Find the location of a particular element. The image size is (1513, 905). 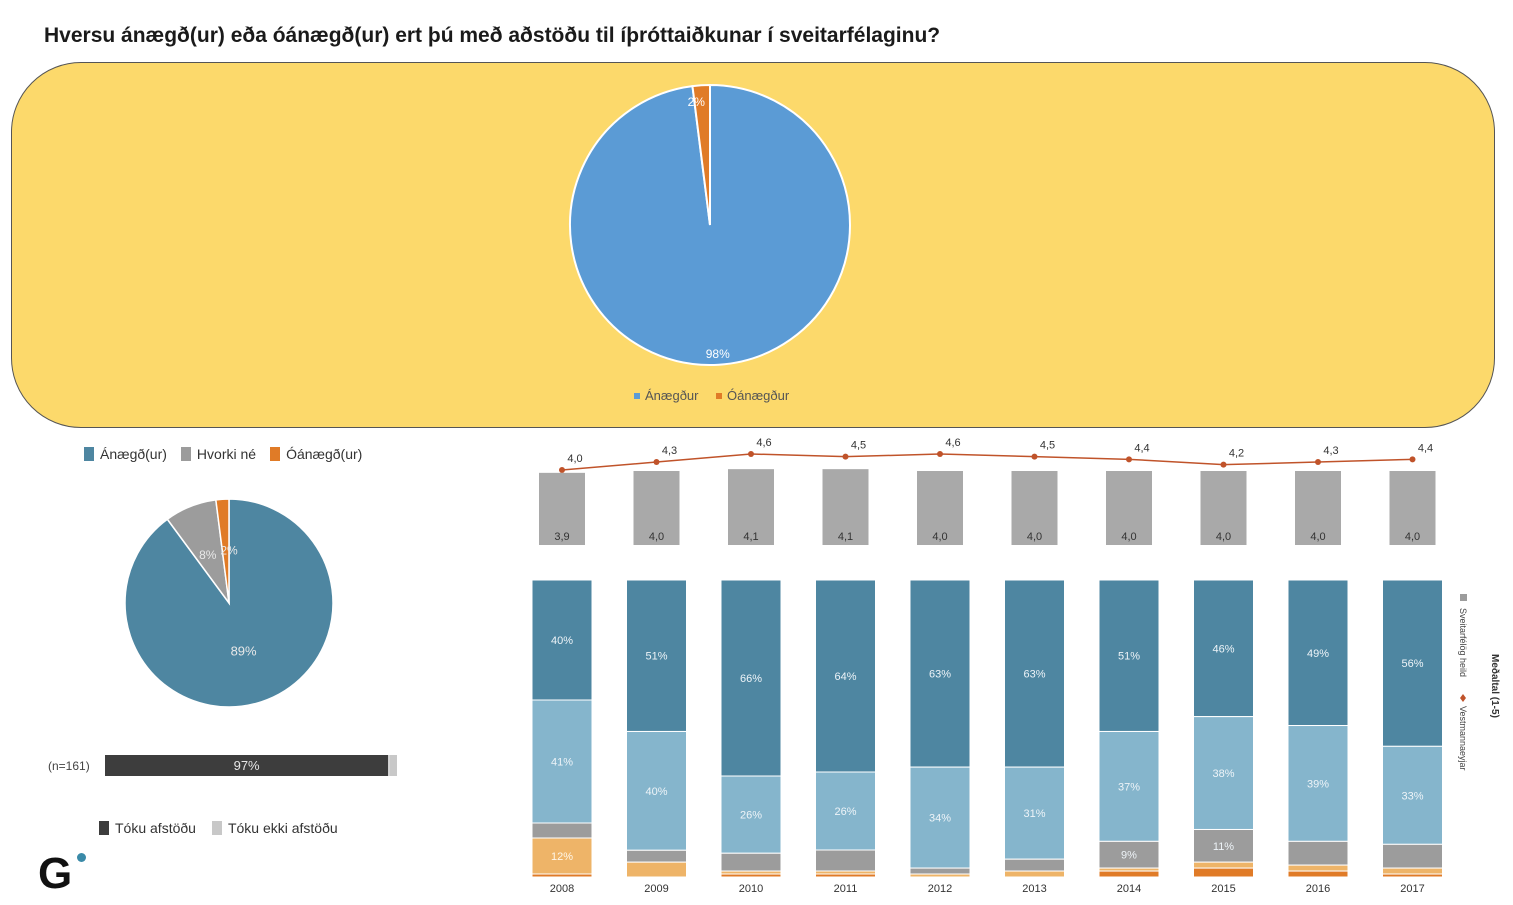

stacked-label-very-satisfied: 40% is located at coordinates (562, 641).